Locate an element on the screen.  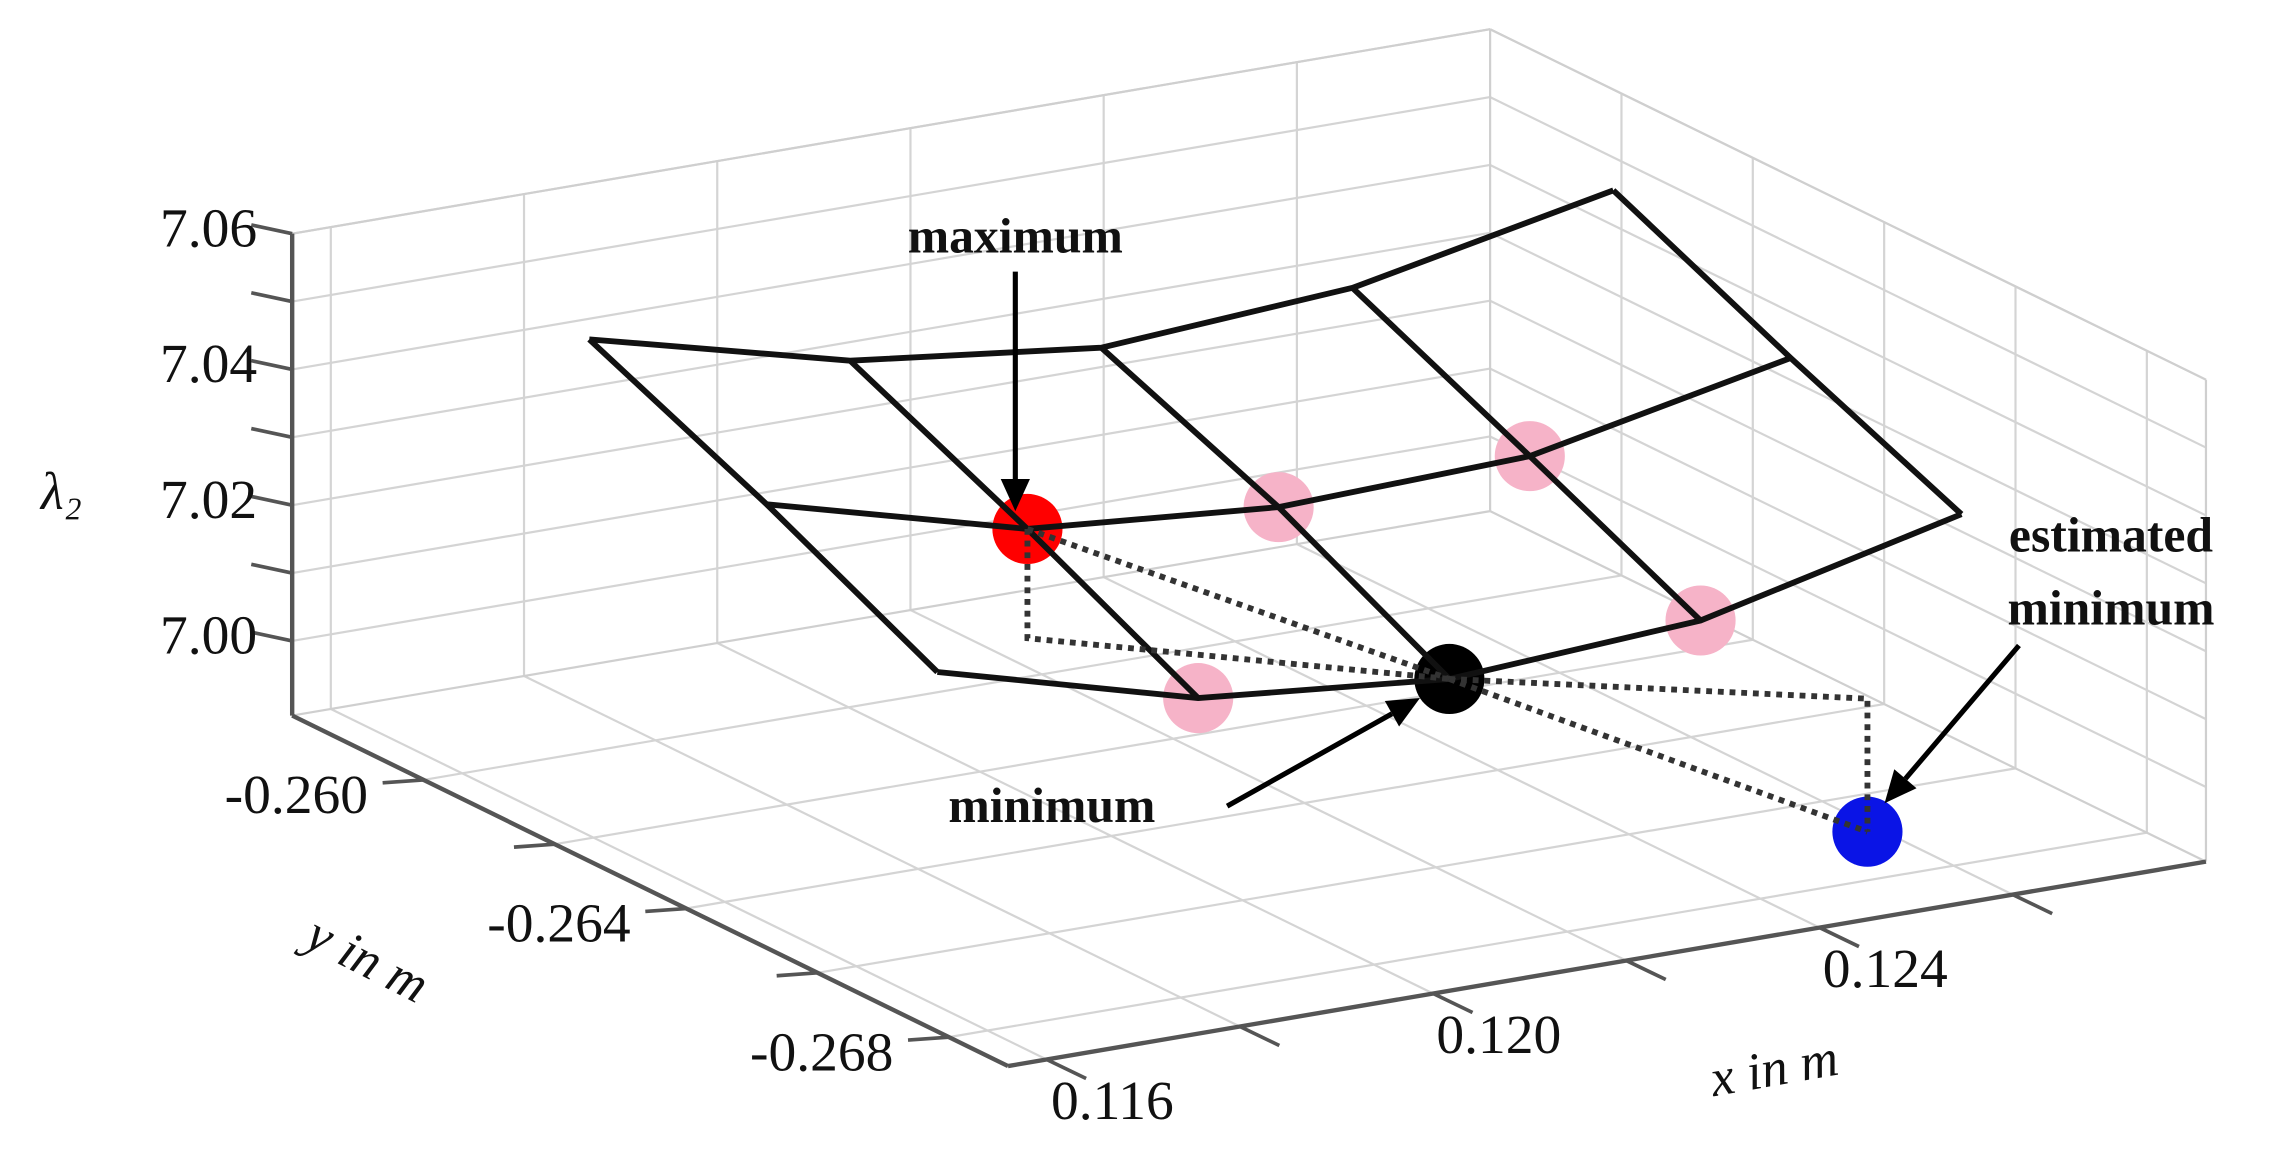
z-tick-label: 7.06 is located at coordinates (208, 228).